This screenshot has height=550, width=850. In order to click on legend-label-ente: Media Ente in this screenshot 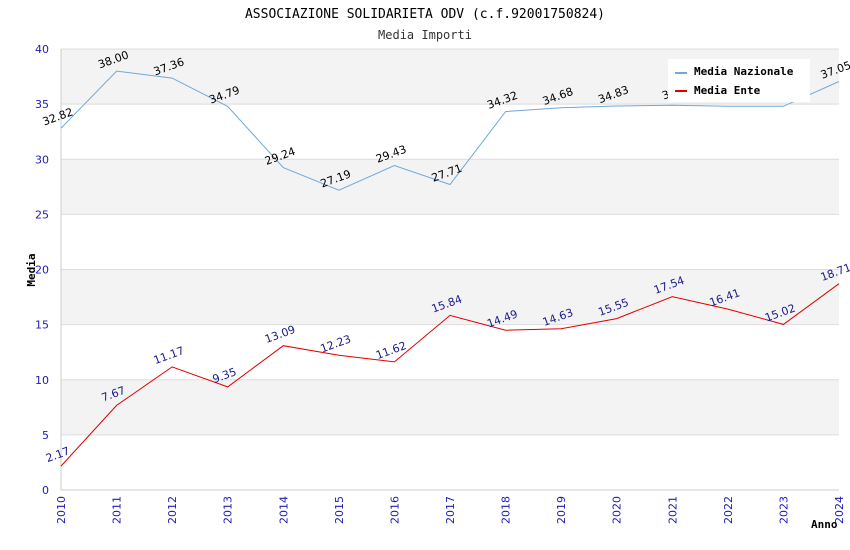, I will do `click(727, 90)`.